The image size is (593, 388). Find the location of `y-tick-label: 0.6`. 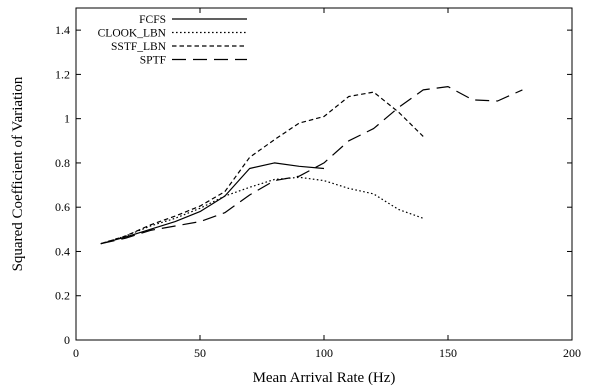

y-tick-label: 0.6 is located at coordinates (62, 207).